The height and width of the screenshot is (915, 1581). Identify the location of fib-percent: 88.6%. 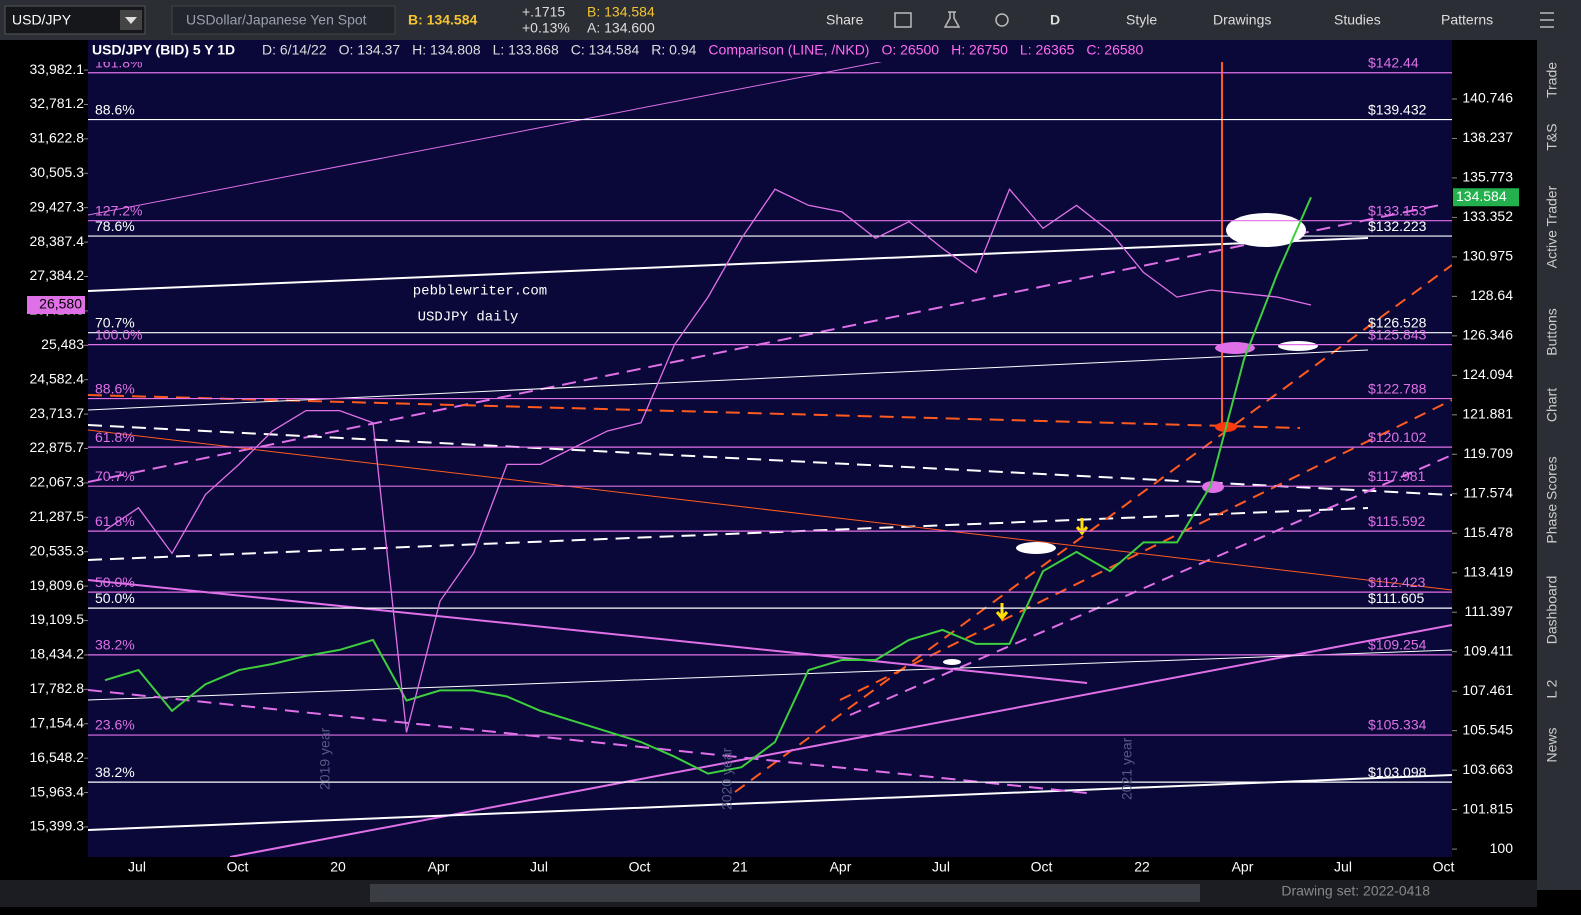
(115, 109).